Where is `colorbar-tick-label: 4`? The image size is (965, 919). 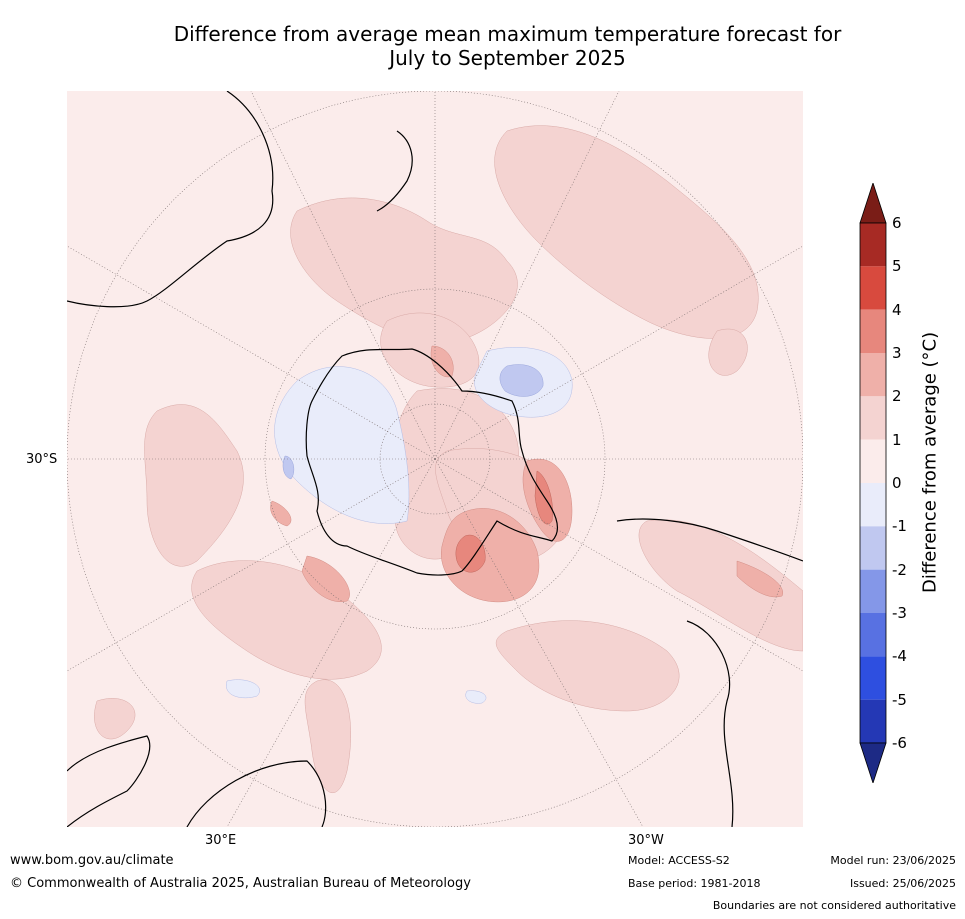
colorbar-tick-label: 4 is located at coordinates (897, 309).